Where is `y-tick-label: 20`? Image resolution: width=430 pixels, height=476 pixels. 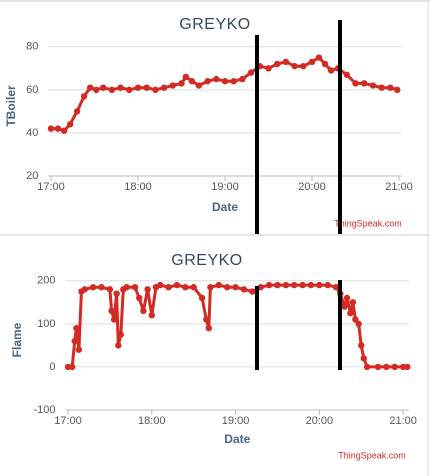 y-tick-label: 20 is located at coordinates (32, 176).